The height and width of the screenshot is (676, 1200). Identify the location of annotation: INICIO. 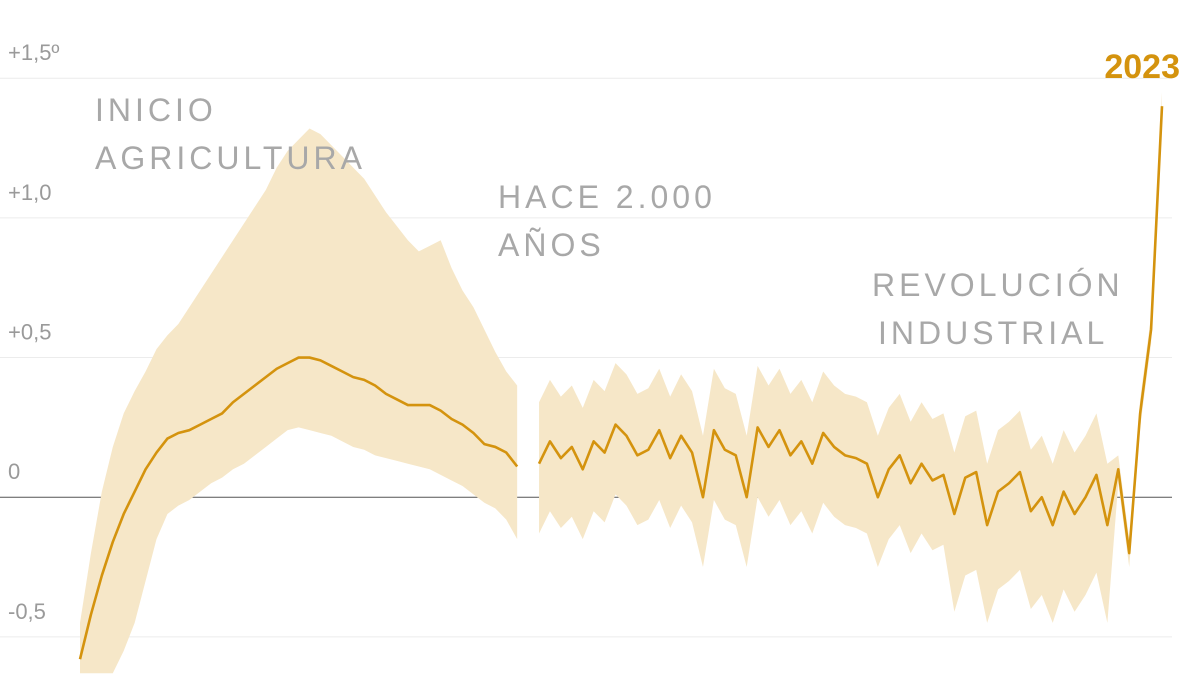
(156, 110).